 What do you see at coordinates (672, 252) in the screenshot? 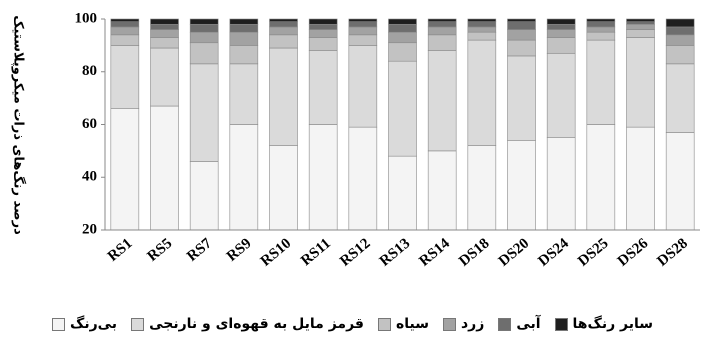
I see `x-tick-label: DS28` at bounding box center [672, 252].